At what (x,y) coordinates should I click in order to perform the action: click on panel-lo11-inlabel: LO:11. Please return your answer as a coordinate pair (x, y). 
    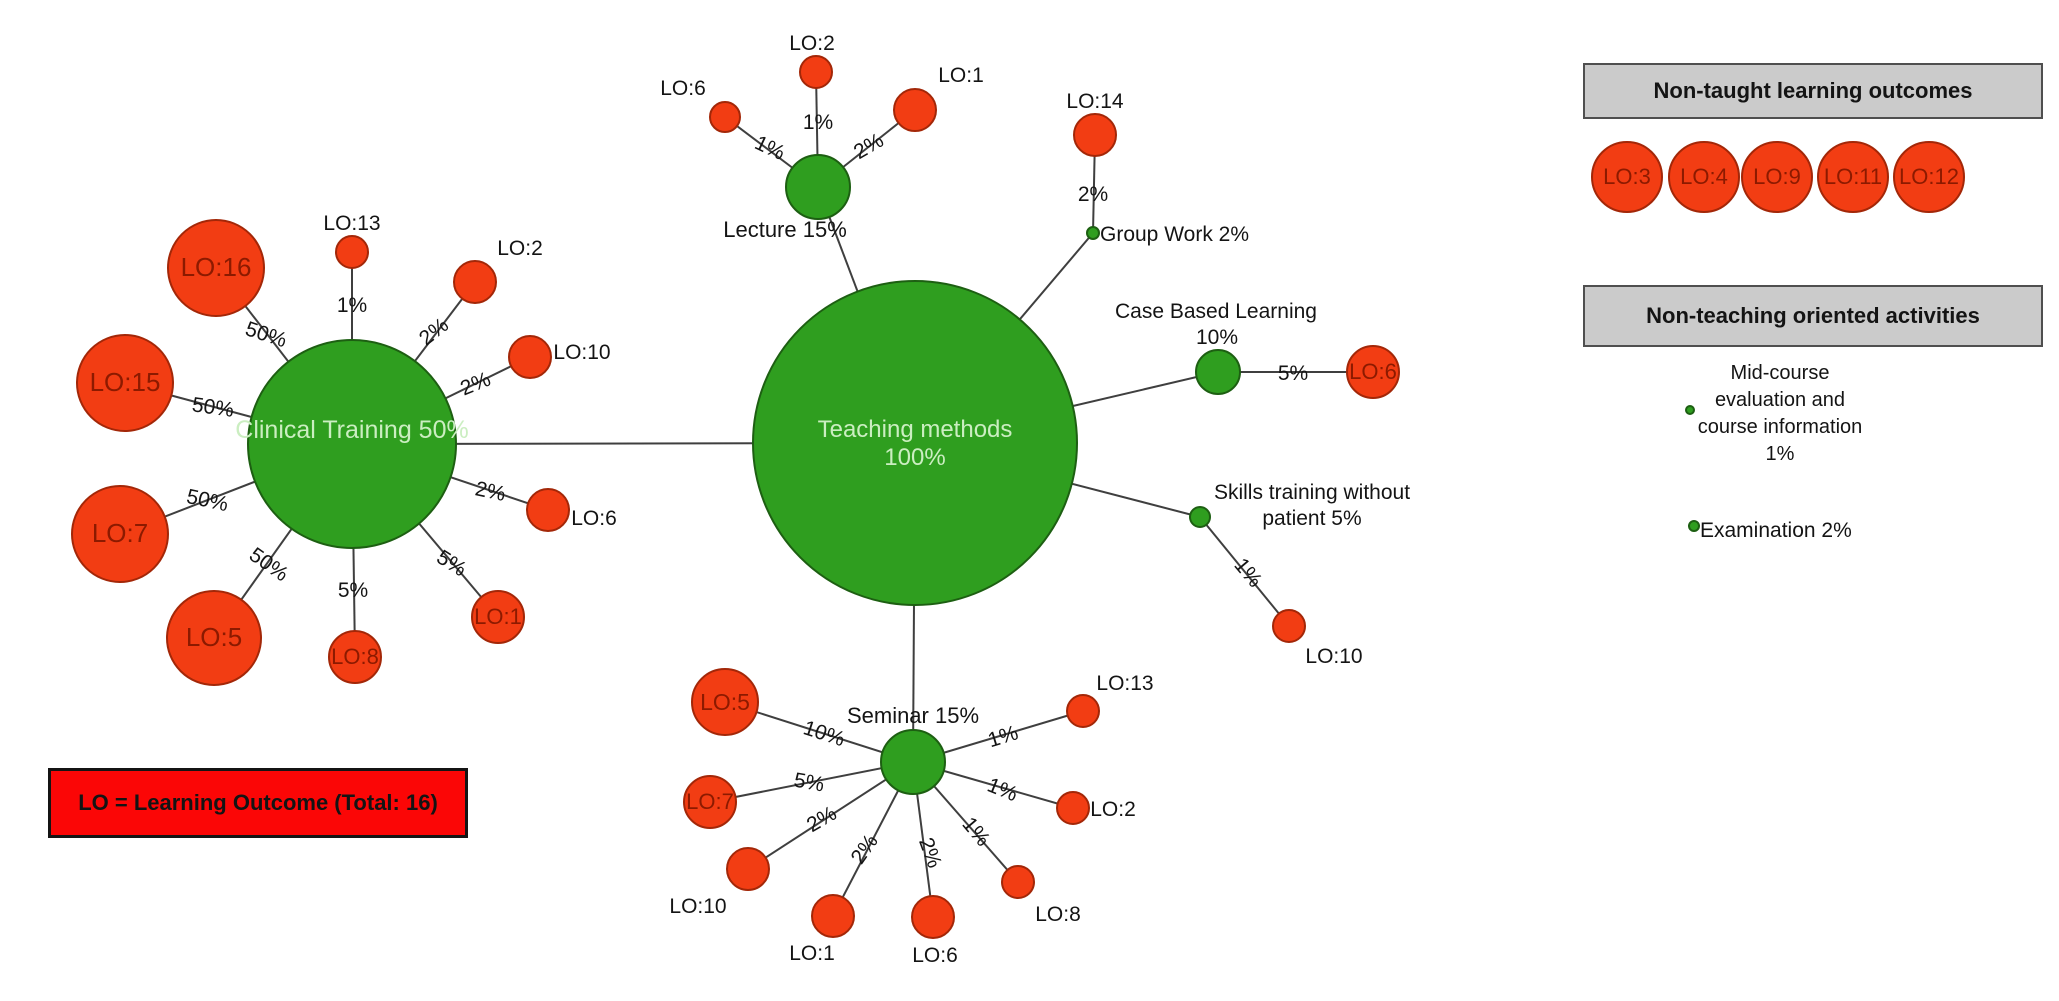
    Looking at the image, I should click on (1853, 176).